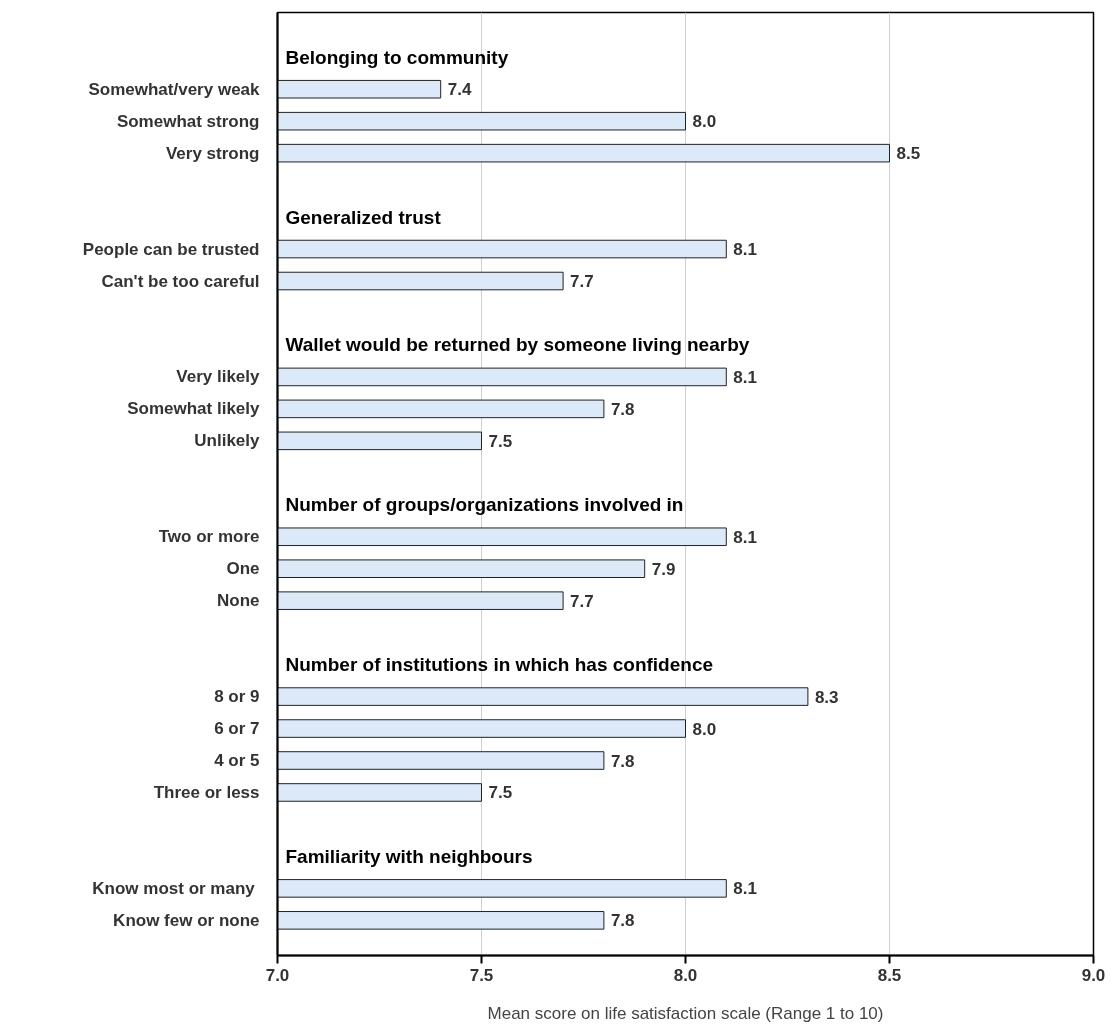  I want to click on data-label: 8.5, so click(908, 154).